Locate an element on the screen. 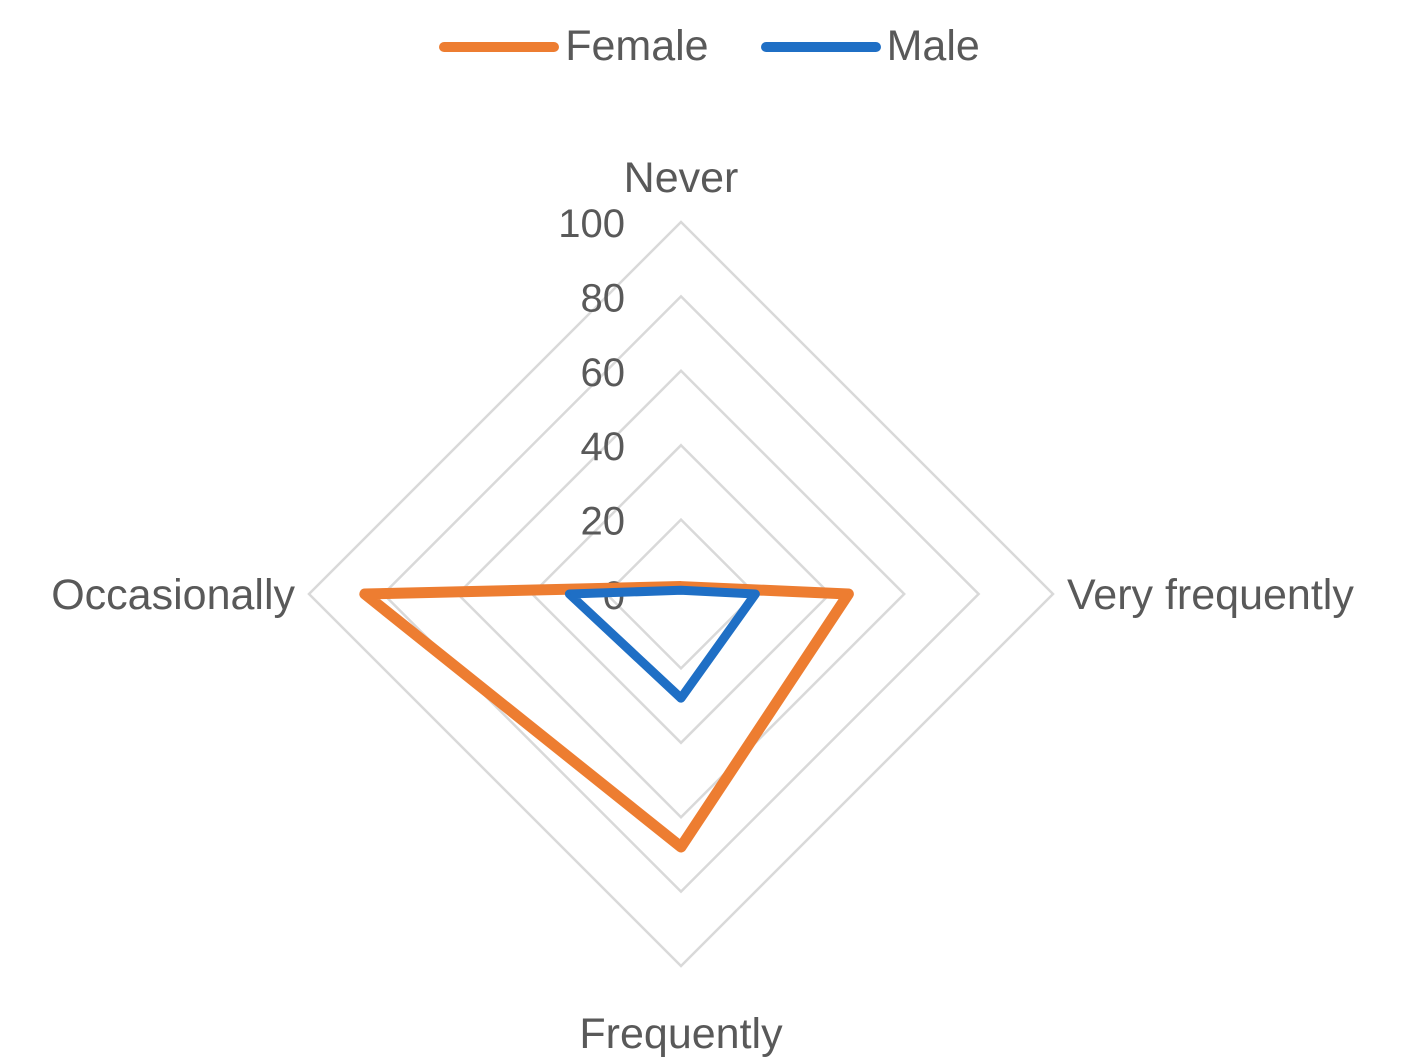  legend-label-female: Female is located at coordinates (637, 46).